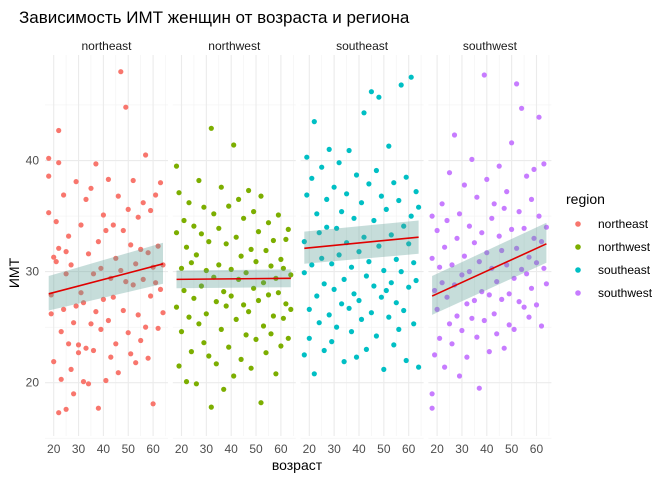  Describe the element at coordinates (578, 293) in the screenshot. I see `legend-swatch-southwest` at that location.